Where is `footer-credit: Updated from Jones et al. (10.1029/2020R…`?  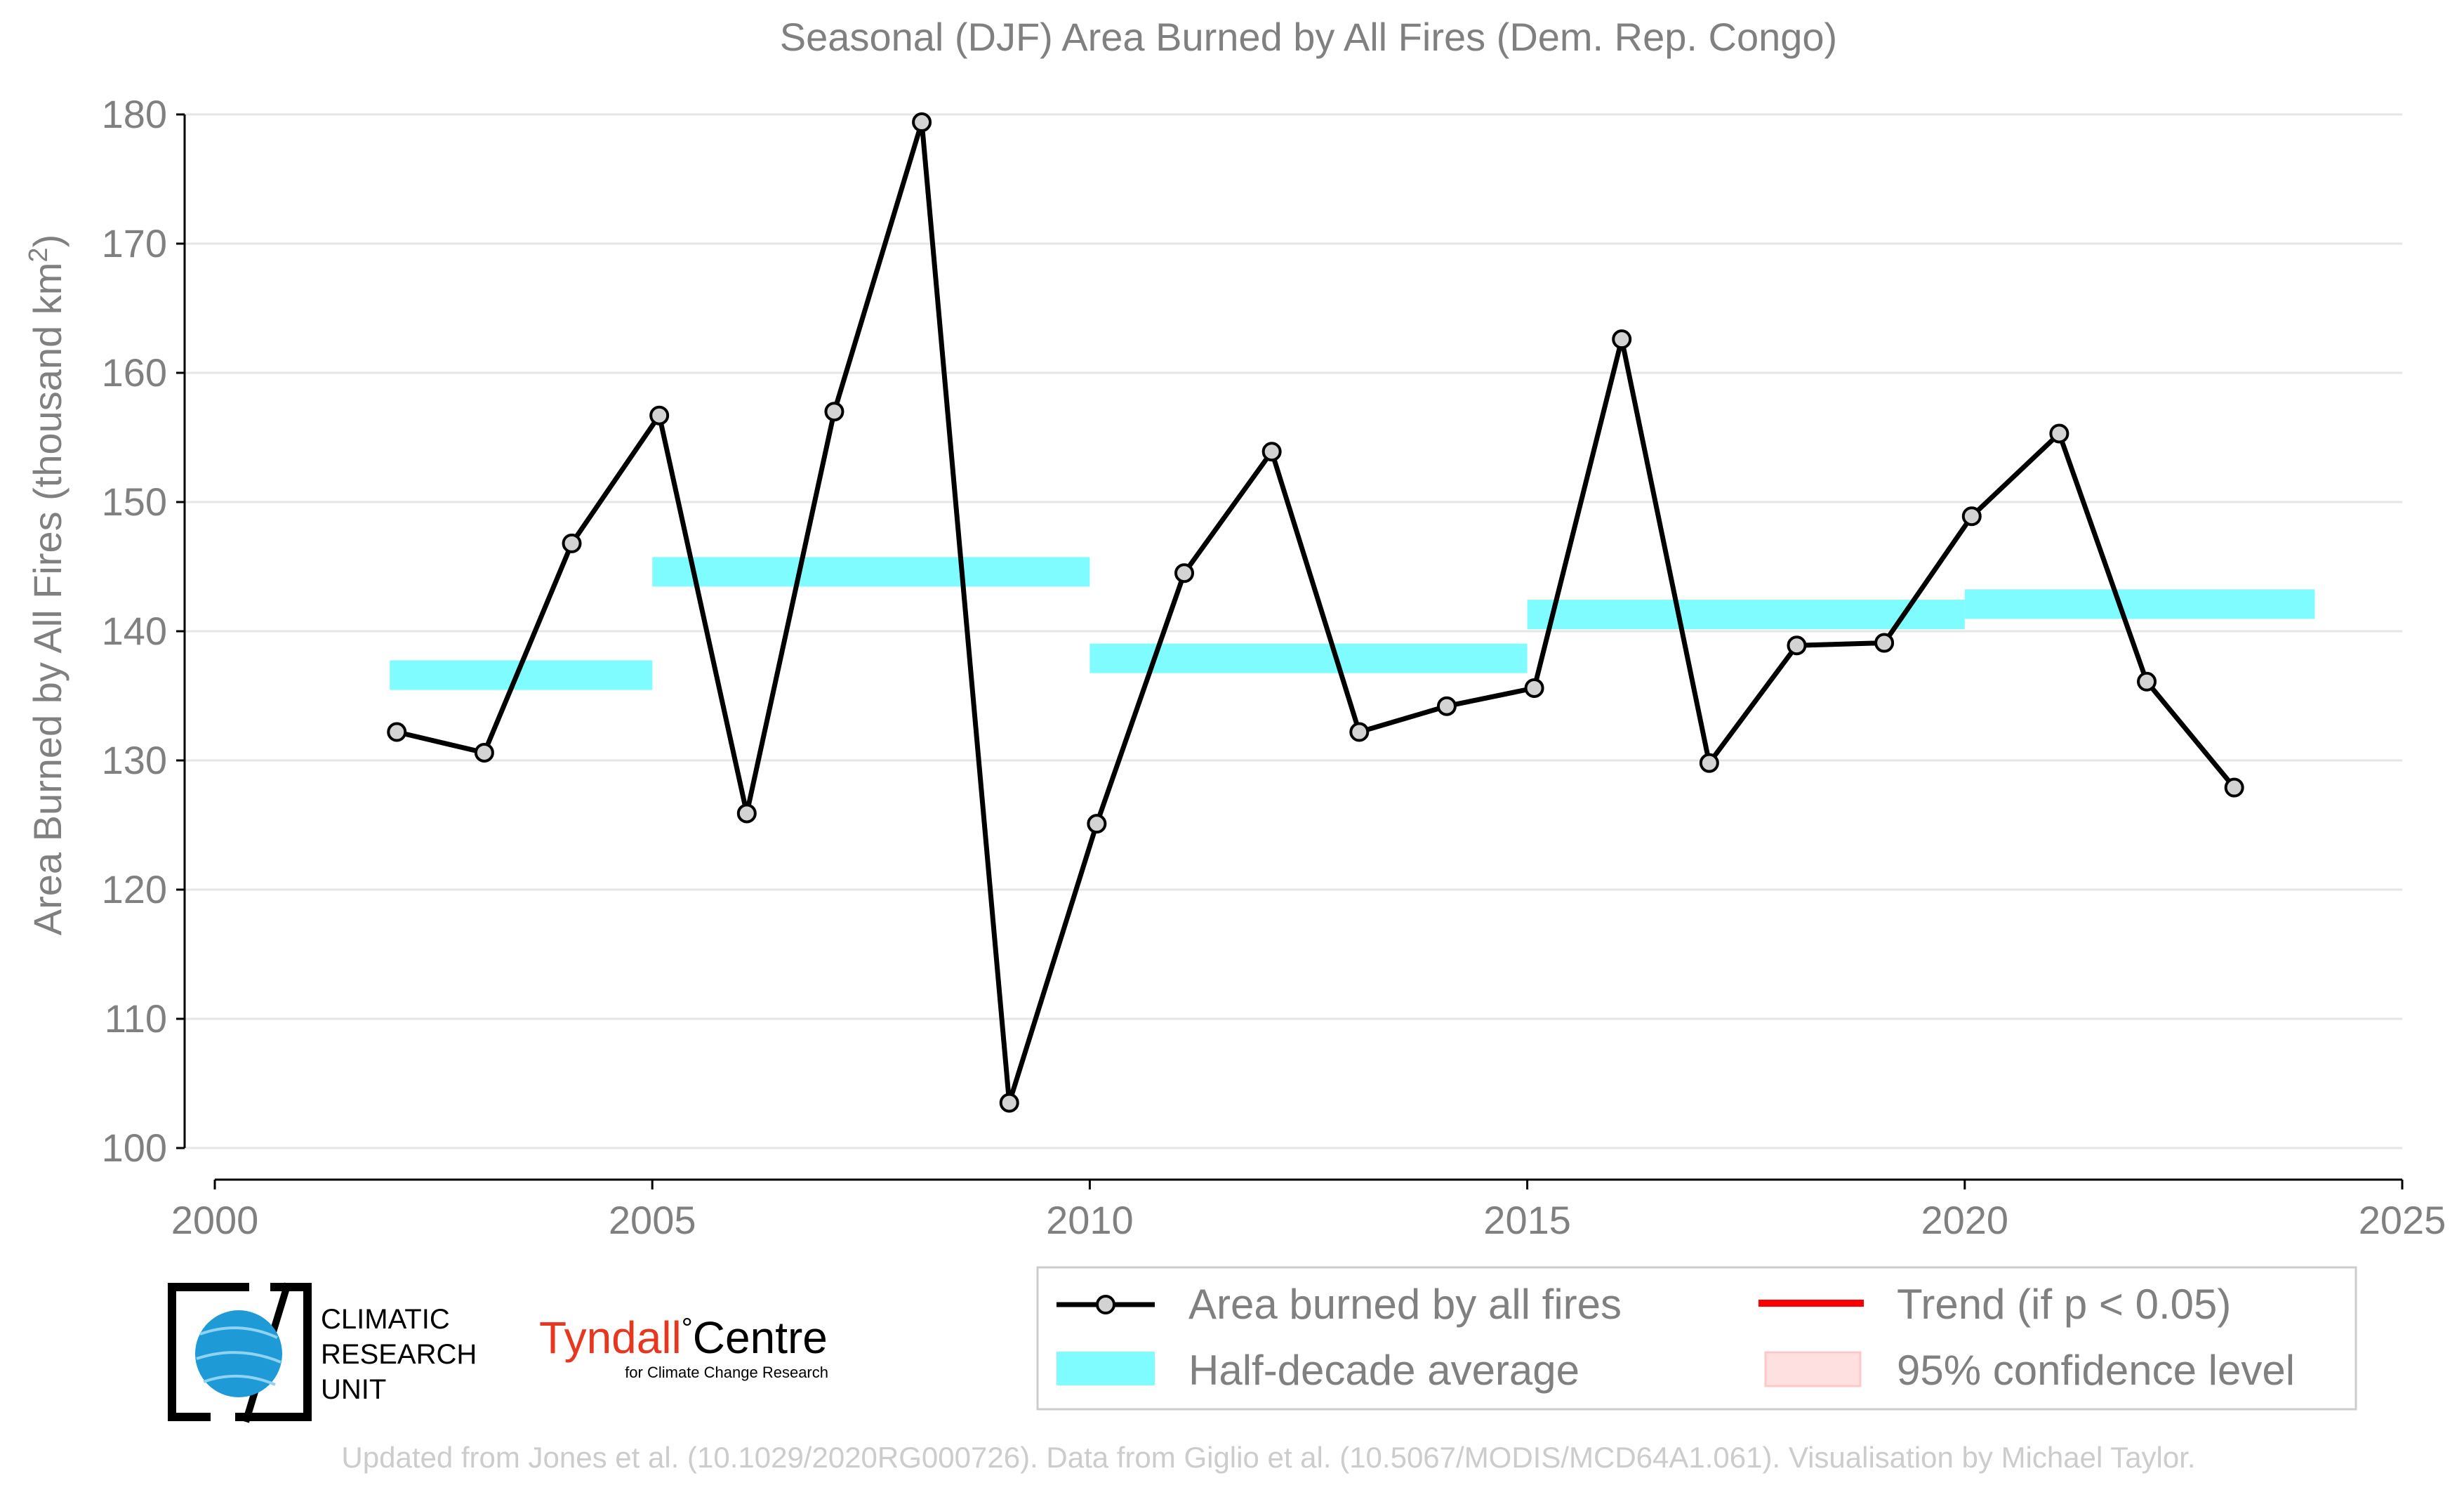 footer-credit: Updated from Jones et al. (10.1029/2020R… is located at coordinates (1268, 1457).